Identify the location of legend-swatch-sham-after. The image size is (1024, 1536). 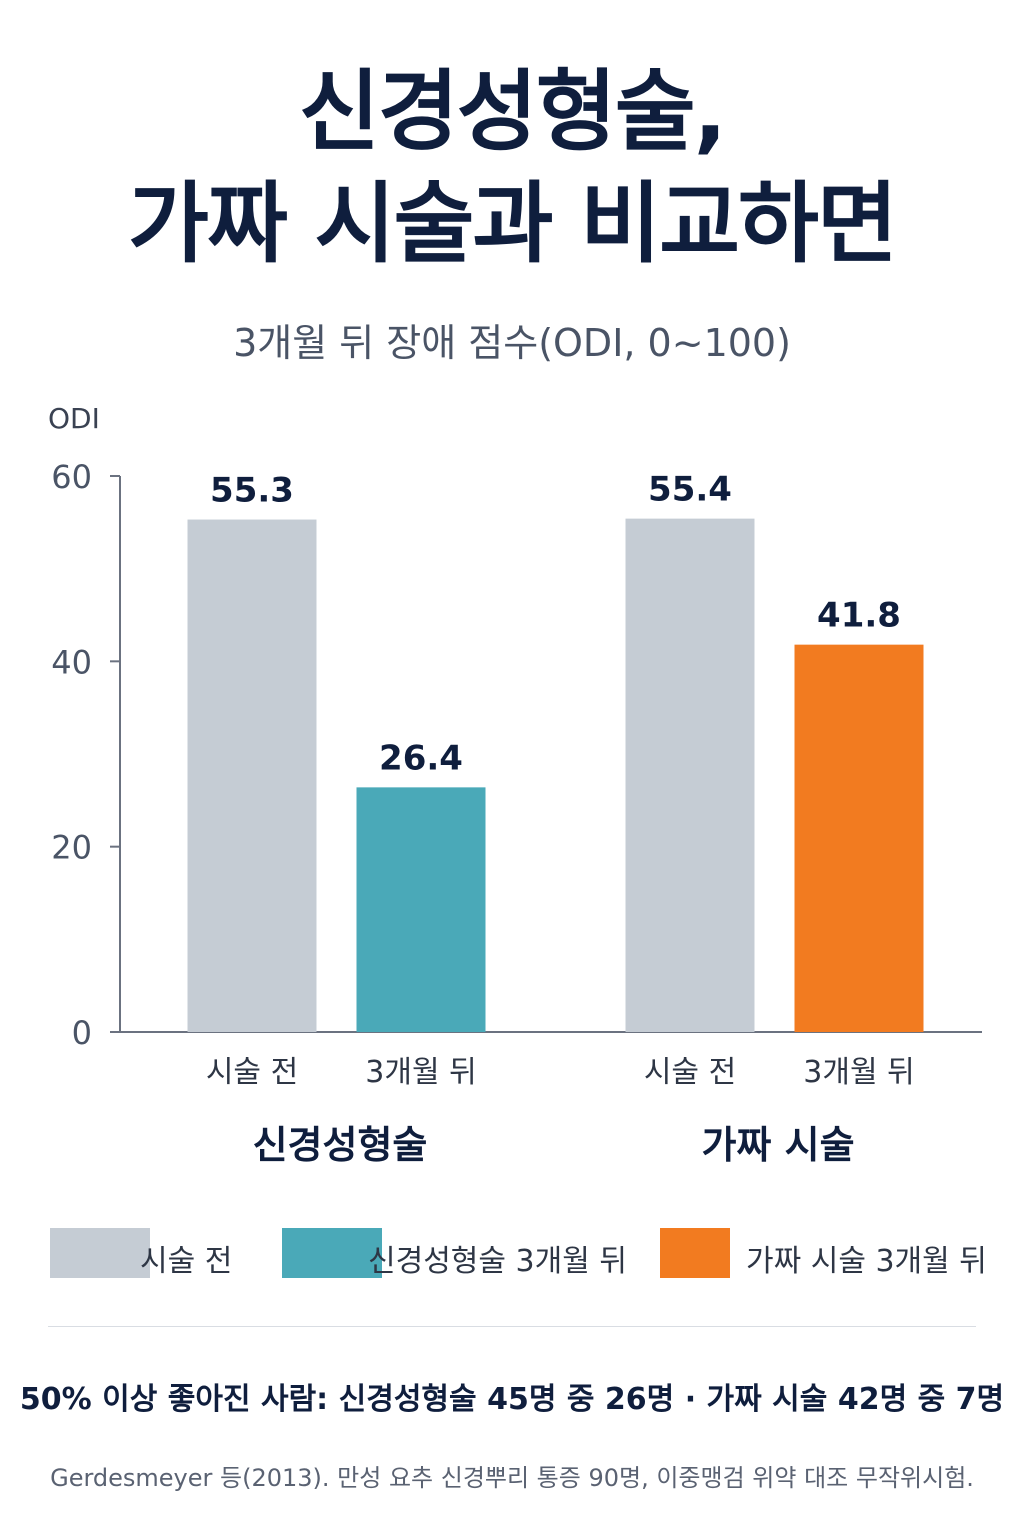
(695, 1253).